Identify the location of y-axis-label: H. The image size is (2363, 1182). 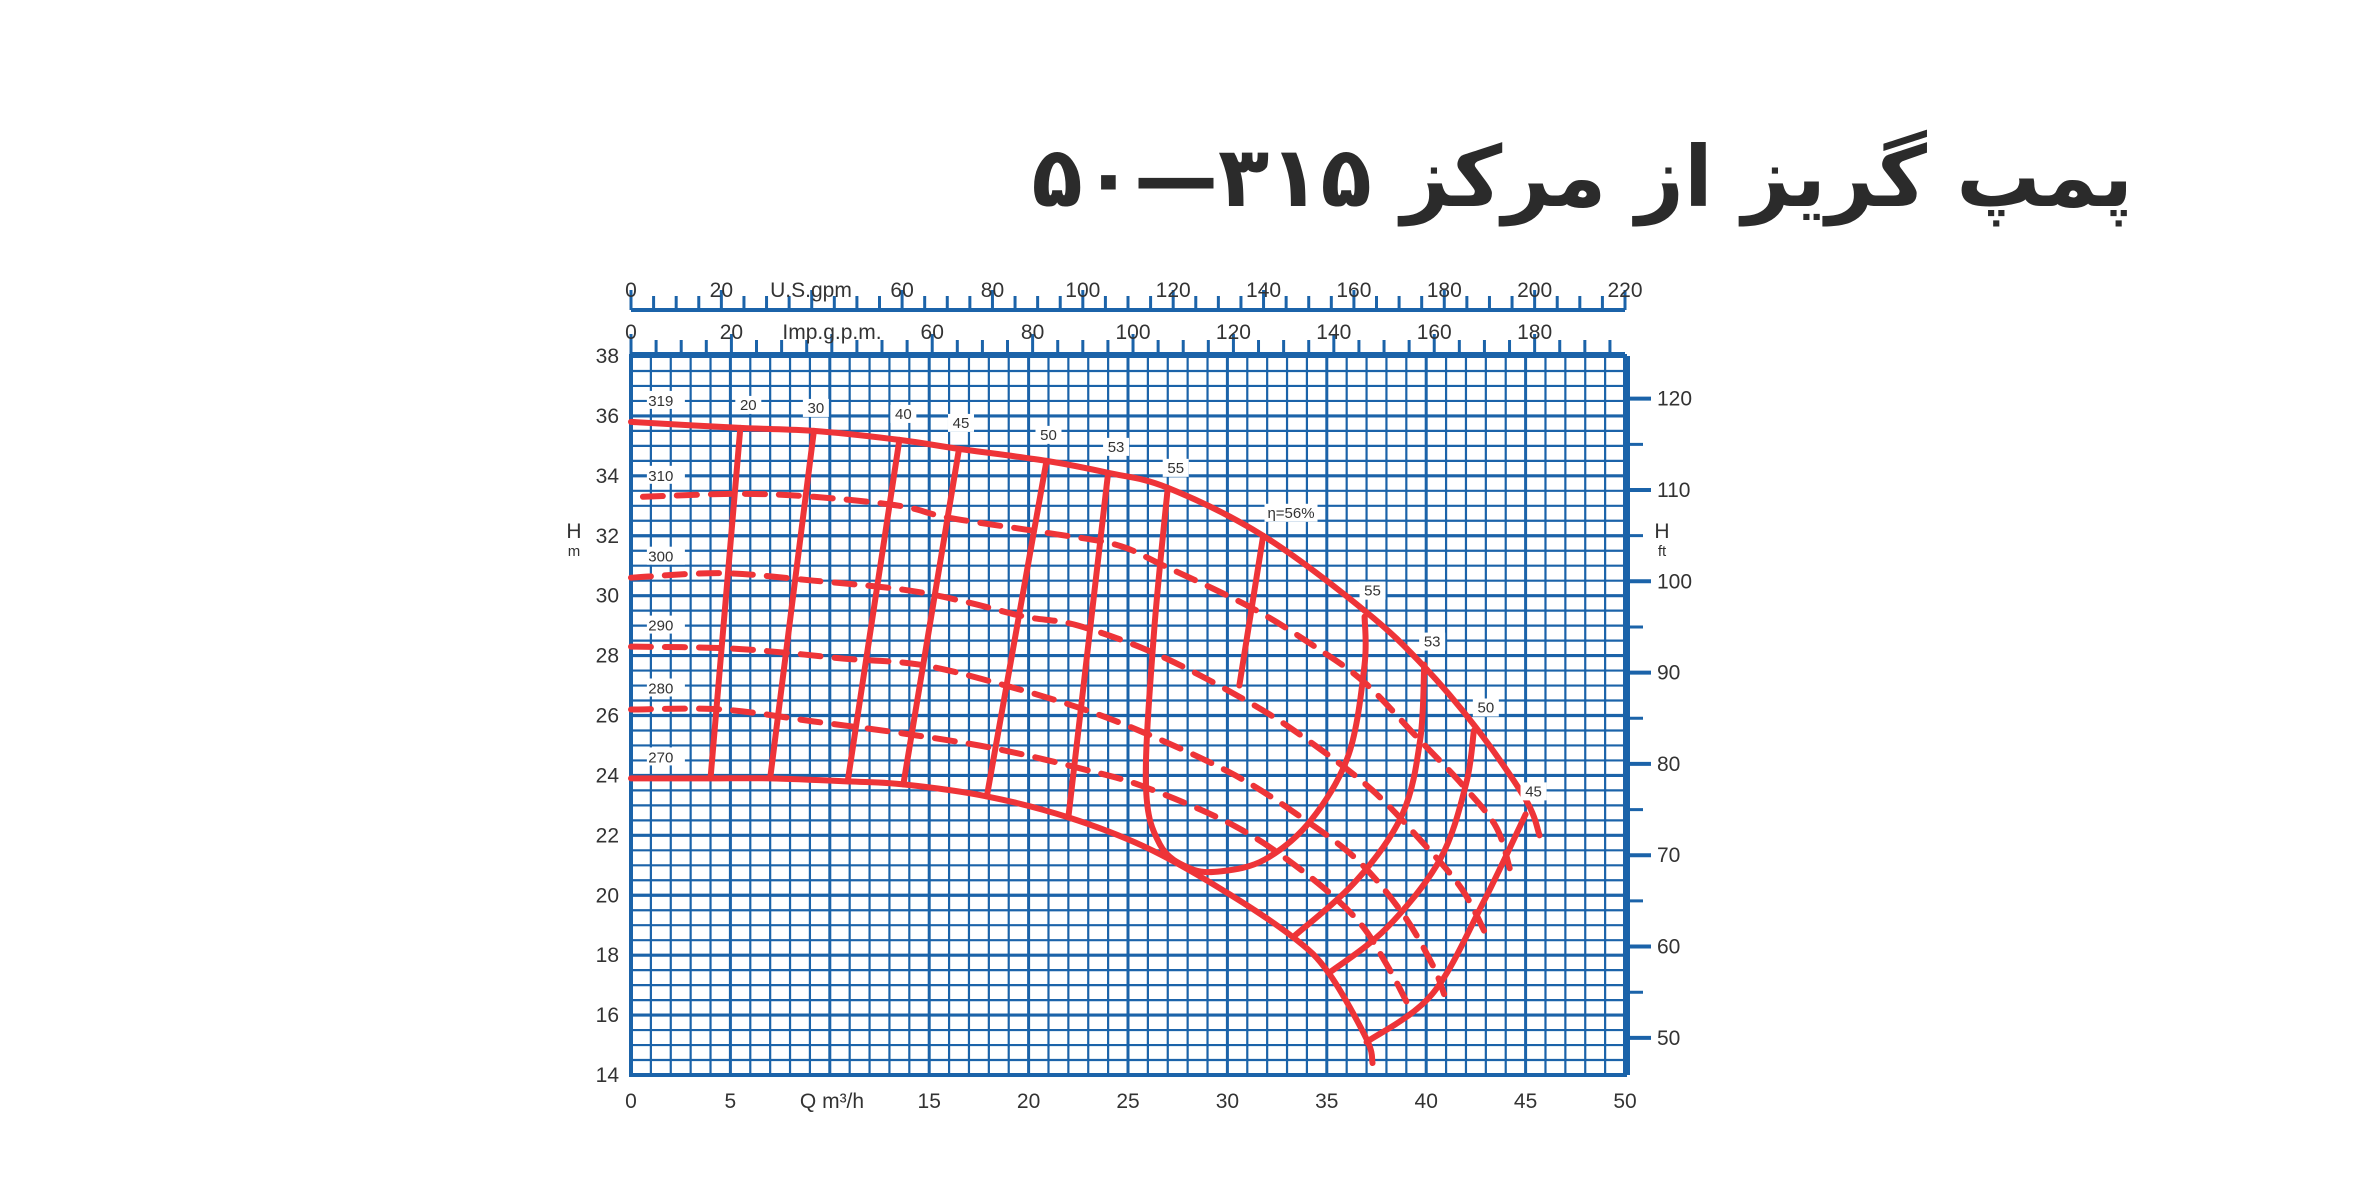
(573, 531).